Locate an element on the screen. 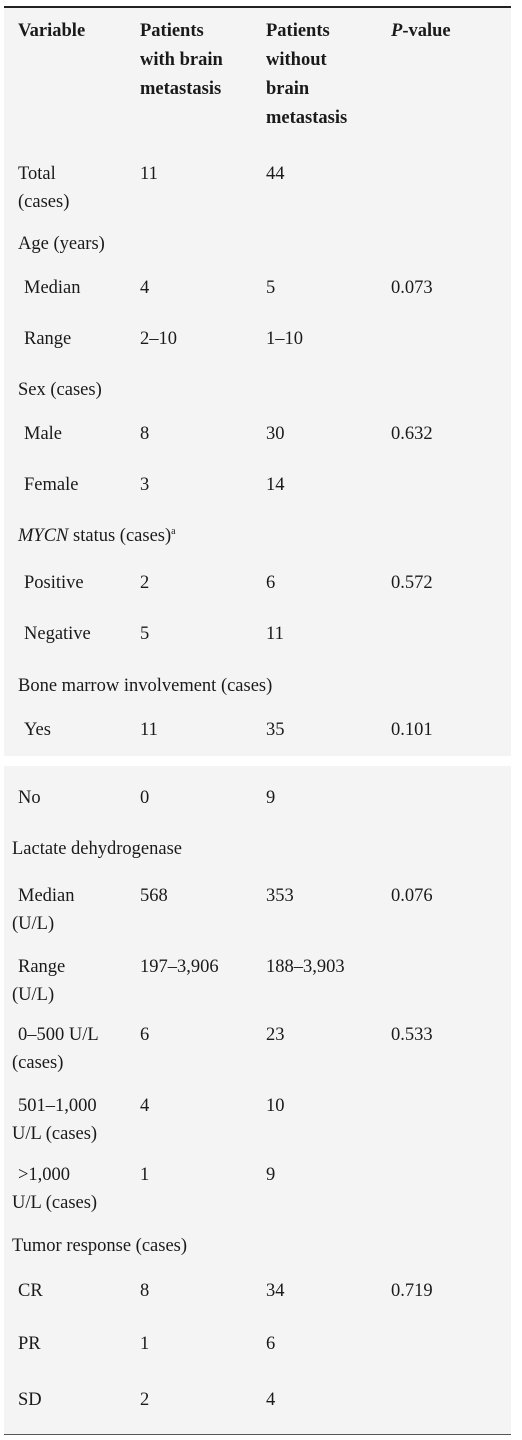 This screenshot has width=522, height=1440. row-ldh-gt-1000-without: 9 is located at coordinates (271, 1175).